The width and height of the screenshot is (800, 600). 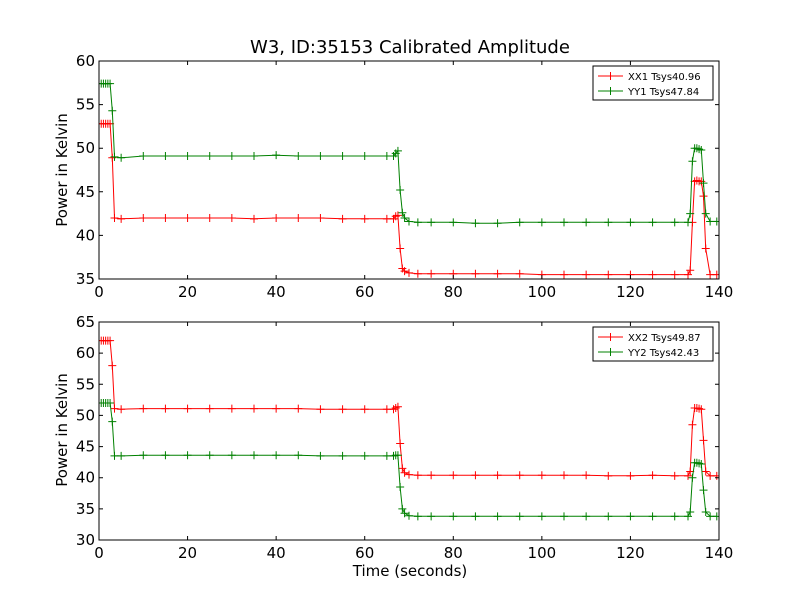 I want to click on bottom-panel-x-tick-label: 60, so click(x=364, y=553).